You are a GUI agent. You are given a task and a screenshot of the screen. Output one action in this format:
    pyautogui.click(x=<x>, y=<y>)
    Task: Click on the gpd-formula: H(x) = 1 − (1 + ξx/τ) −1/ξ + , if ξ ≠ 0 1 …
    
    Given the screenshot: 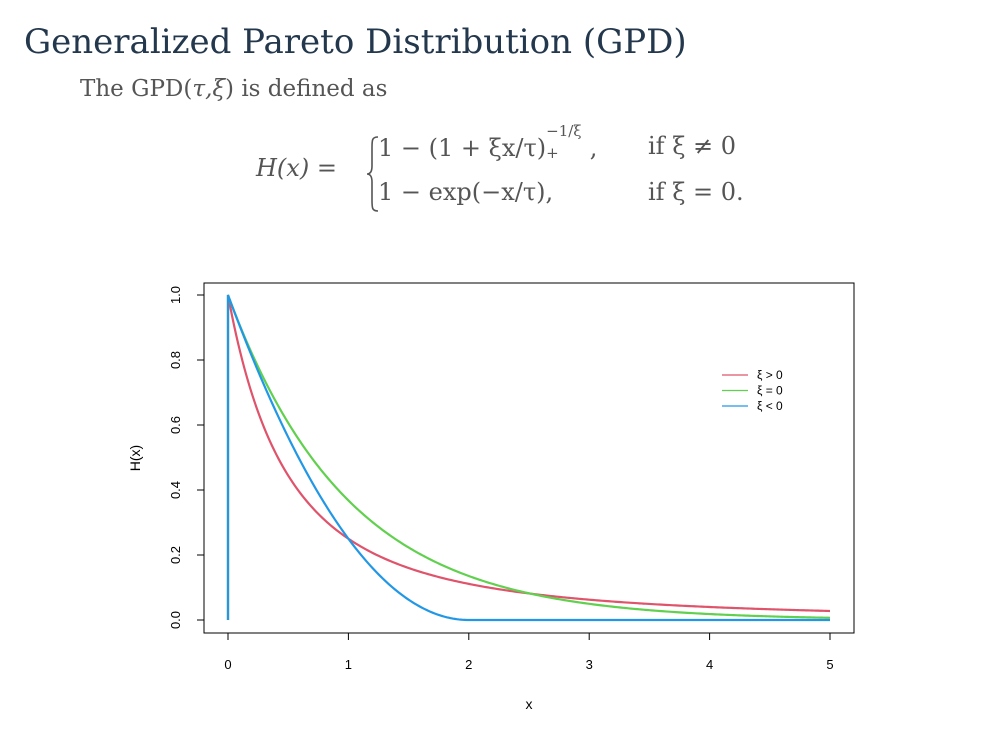 What is the action you would take?
    pyautogui.click(x=516, y=170)
    